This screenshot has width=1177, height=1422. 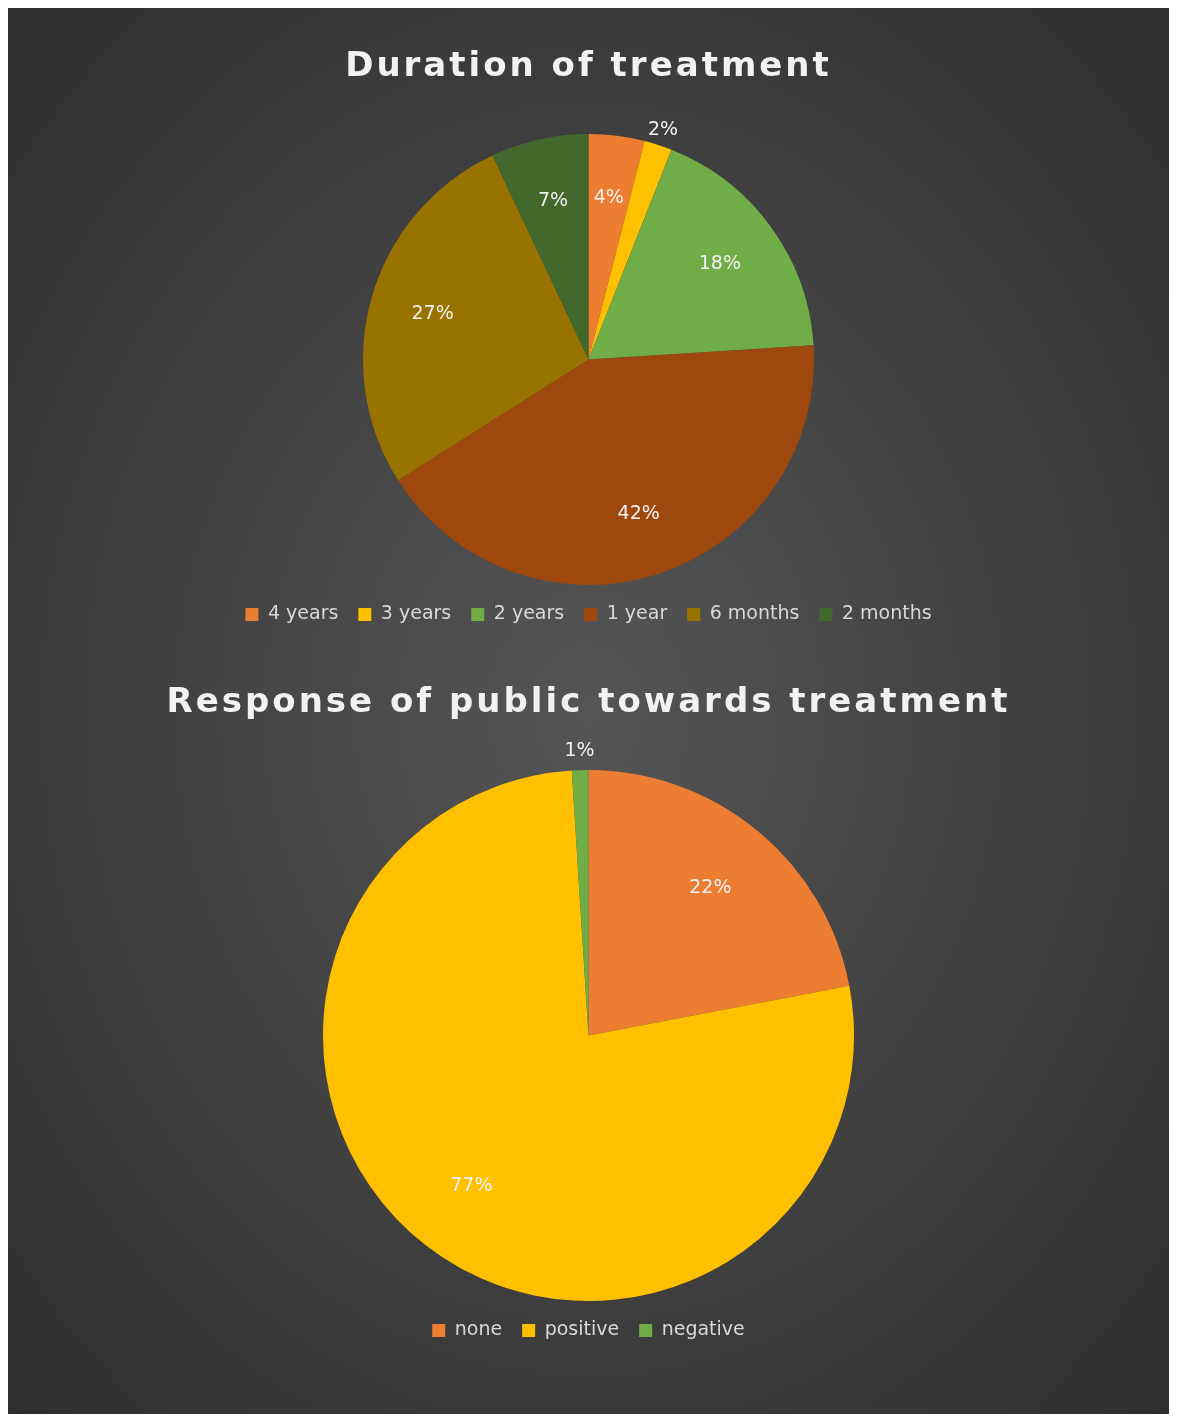 What do you see at coordinates (886, 612) in the screenshot?
I see `legend-label: 2 months` at bounding box center [886, 612].